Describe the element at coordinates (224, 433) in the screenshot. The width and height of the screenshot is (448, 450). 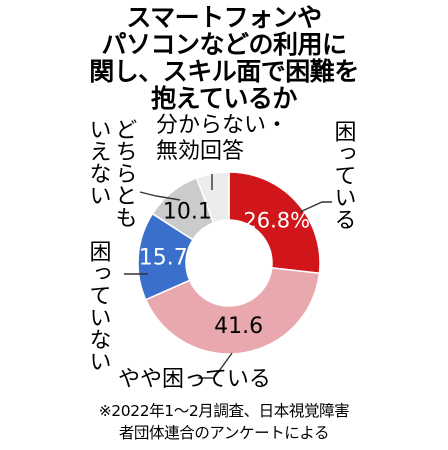
I see `note-line-2: 者団体連合のアンケートによる` at that location.